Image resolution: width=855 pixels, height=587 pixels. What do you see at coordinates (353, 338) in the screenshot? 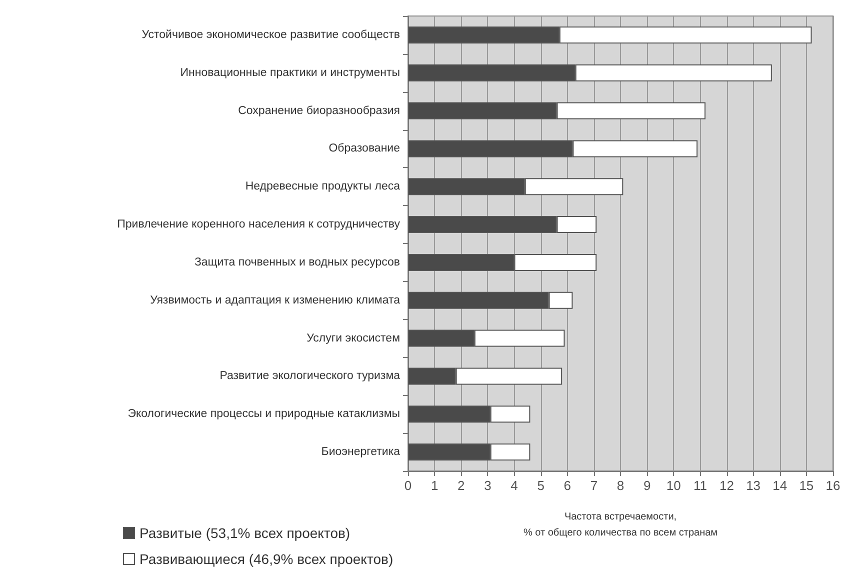
I see `y-tick-label: Услуги экосистем` at bounding box center [353, 338].